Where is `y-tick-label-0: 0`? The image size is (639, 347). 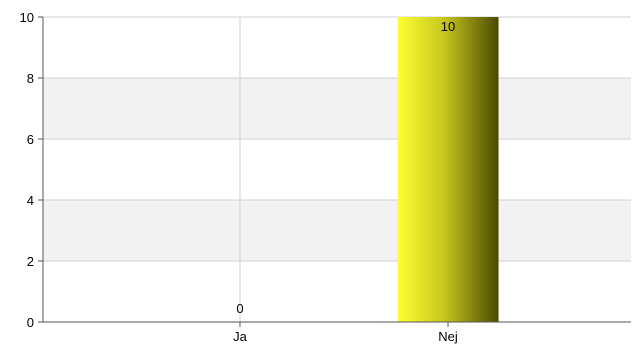 y-tick-label-0: 0 is located at coordinates (30, 322).